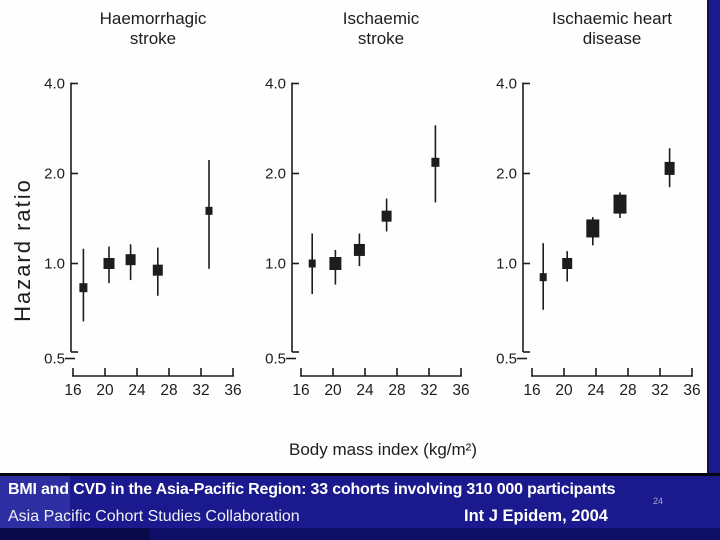 The height and width of the screenshot is (540, 720). Describe the element at coordinates (612, 18) in the screenshot. I see `panel-title: Ischaemic heart` at that location.